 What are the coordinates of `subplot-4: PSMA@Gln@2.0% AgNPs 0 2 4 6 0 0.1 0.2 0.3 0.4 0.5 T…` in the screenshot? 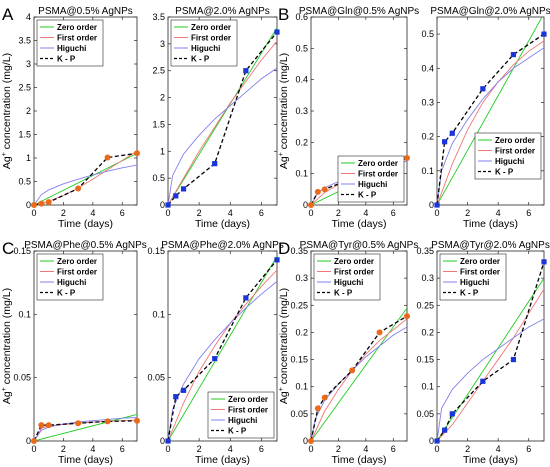 It's located at (485, 118).